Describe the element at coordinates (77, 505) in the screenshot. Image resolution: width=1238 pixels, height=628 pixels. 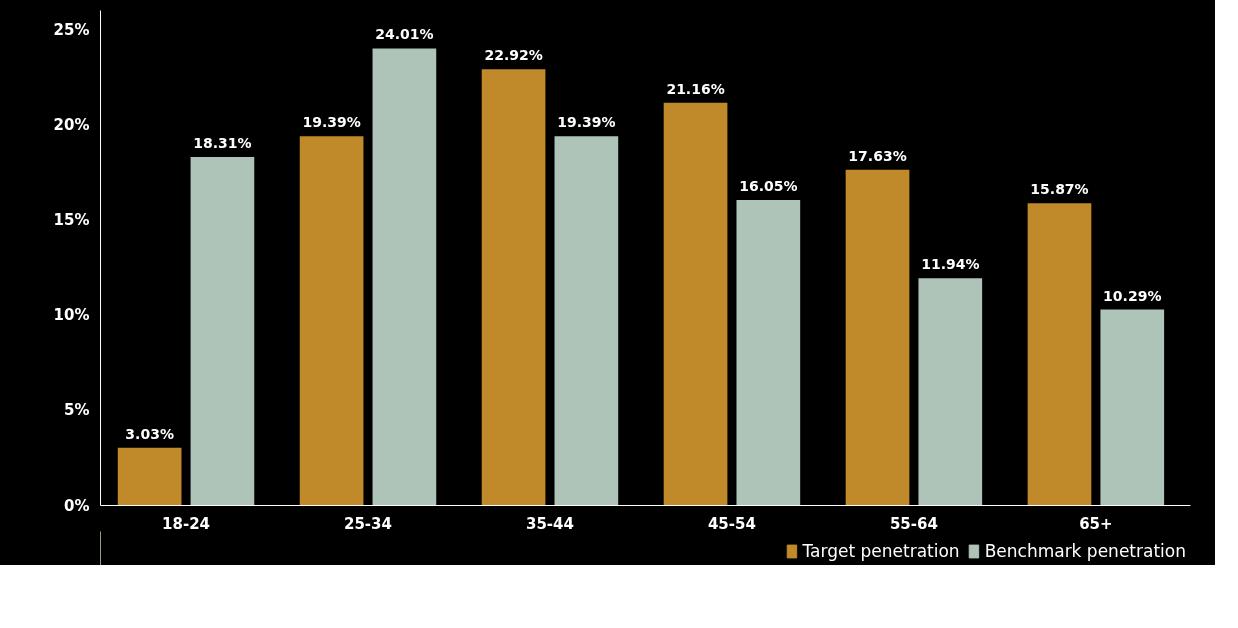
I see `y-tick-label: 0%` at that location.